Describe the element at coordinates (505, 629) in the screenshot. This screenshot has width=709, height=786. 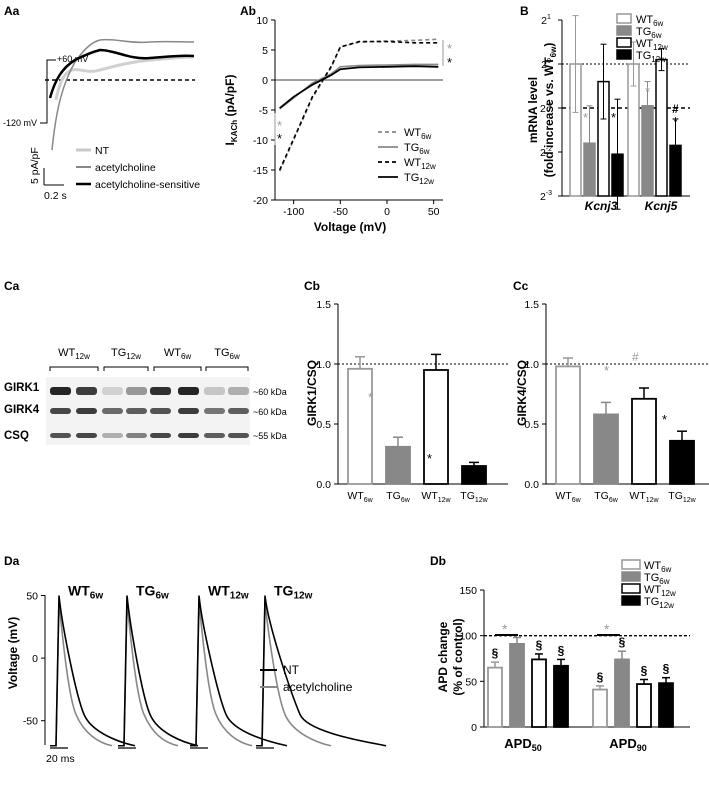
I see `db-sig-apd50: *` at that location.